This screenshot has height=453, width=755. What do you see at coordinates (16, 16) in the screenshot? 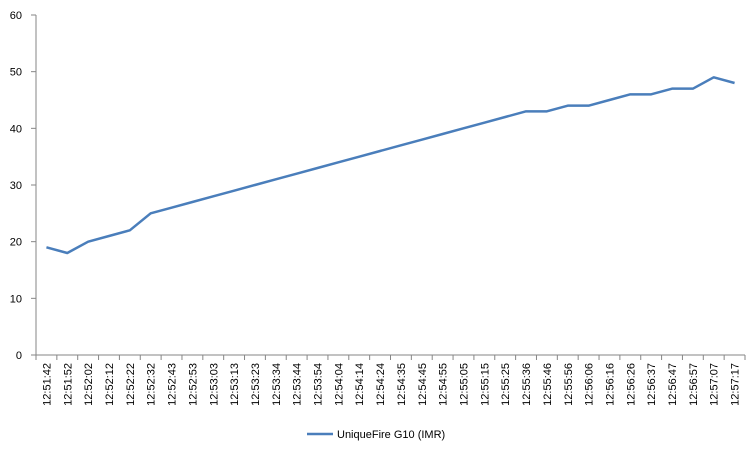
I see `y-tick-label: 60` at bounding box center [16, 16].